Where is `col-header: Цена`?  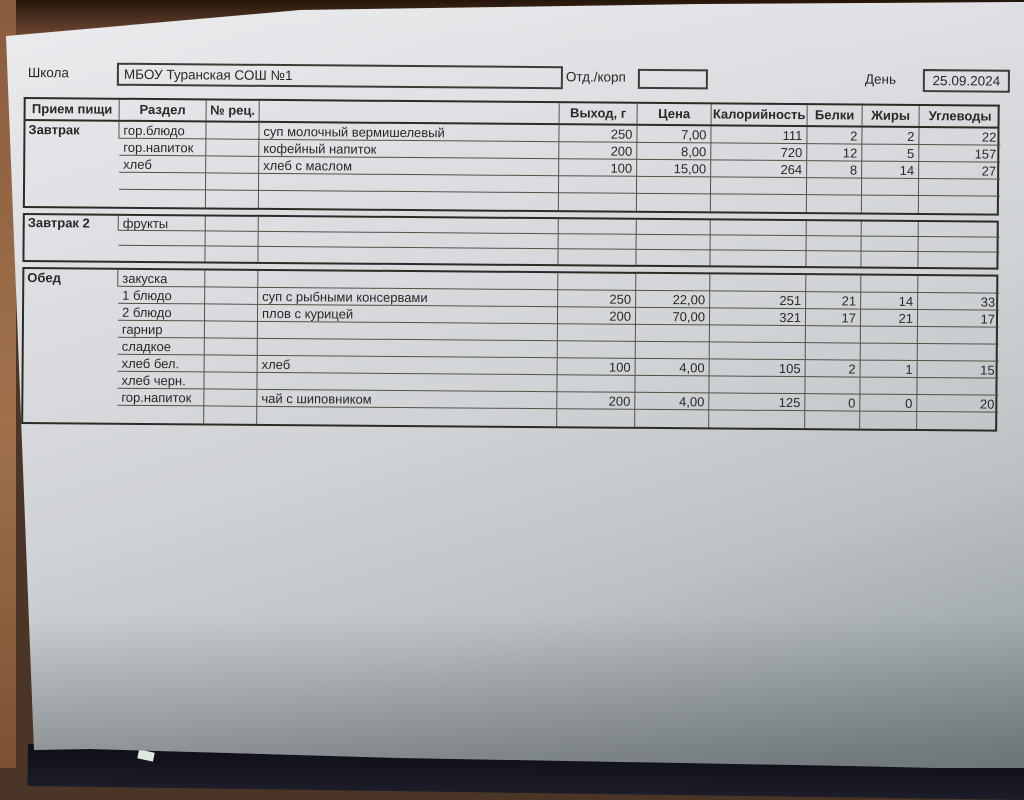 col-header: Цена is located at coordinates (674, 114).